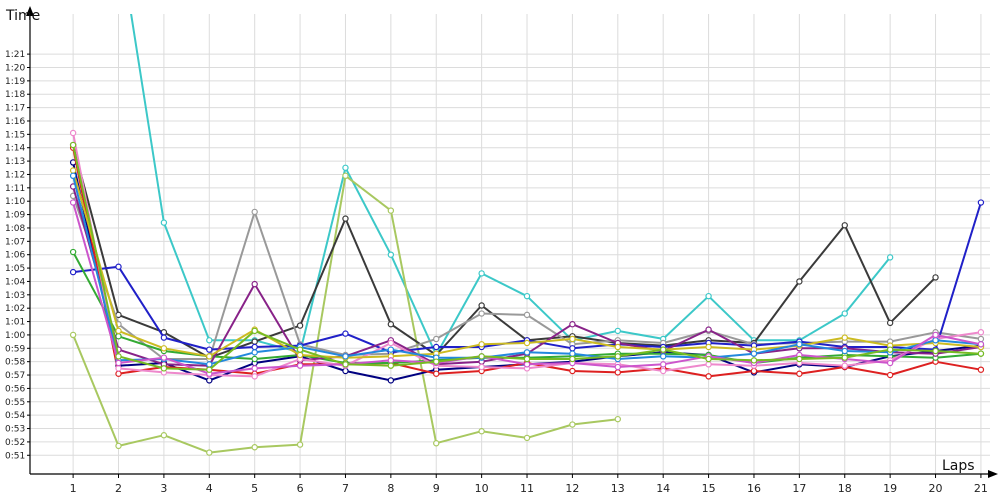 The width and height of the screenshot is (1000, 500). I want to click on y-tick-label: 1:07, so click(15, 242).